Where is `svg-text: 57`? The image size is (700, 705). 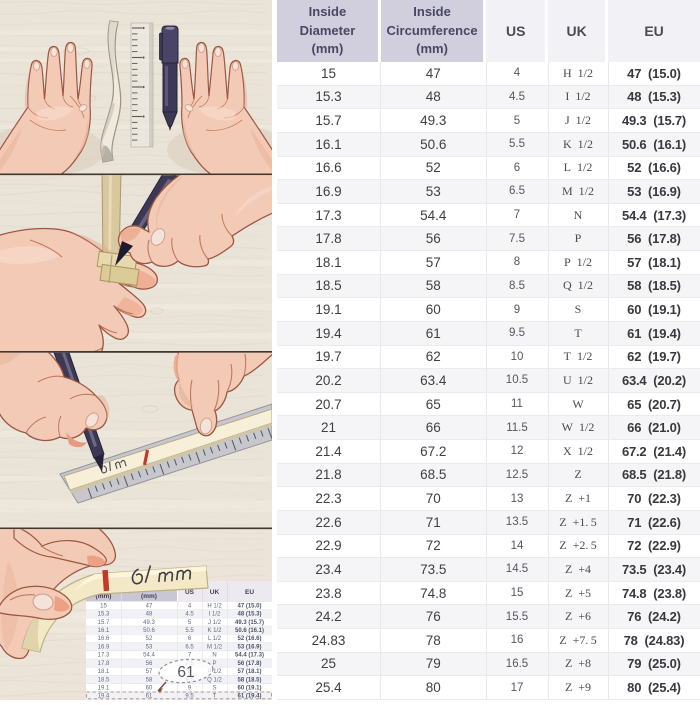 svg-text: 57 is located at coordinates (149, 672).